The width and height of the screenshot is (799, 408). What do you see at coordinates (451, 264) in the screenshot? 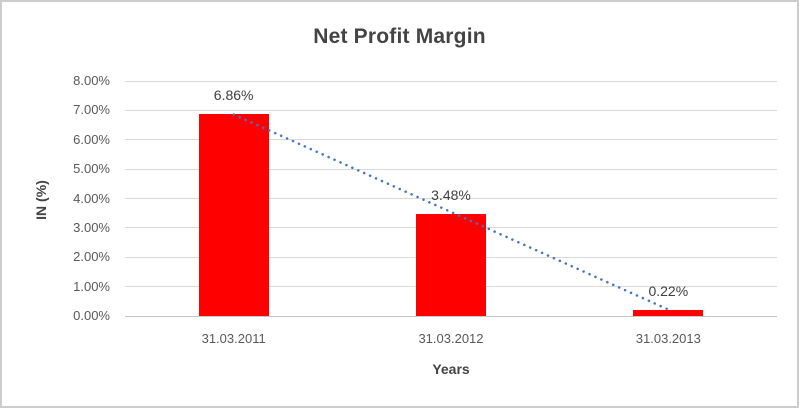
I see `bar-31.03.2012` at bounding box center [451, 264].